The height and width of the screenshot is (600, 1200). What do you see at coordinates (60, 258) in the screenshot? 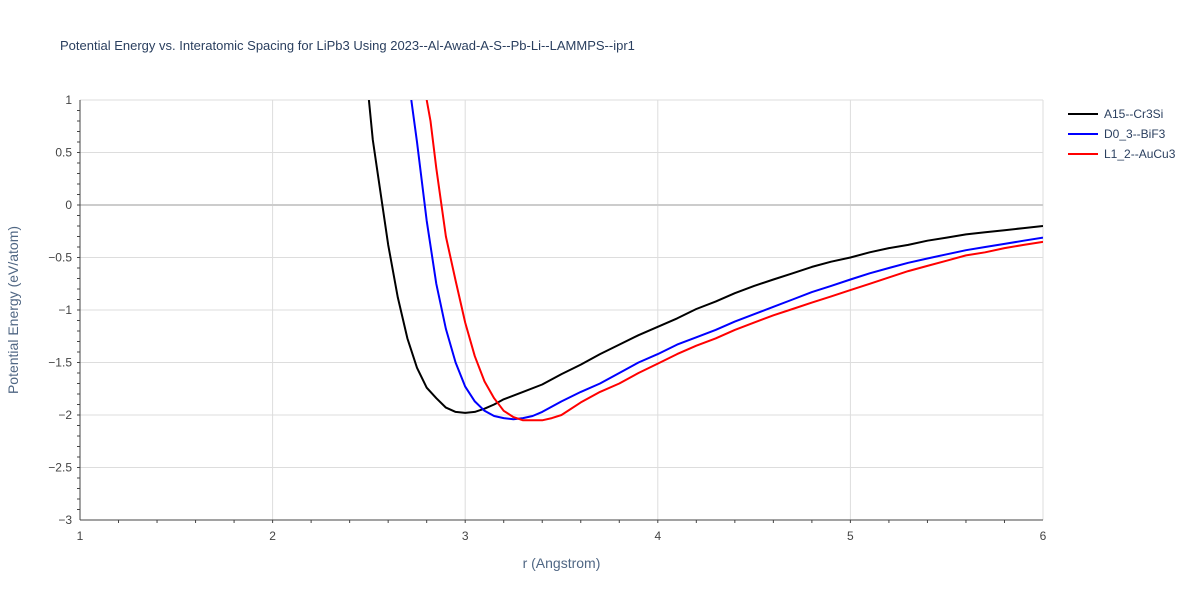
I see `y-tick-label: −0.5` at bounding box center [60, 258].